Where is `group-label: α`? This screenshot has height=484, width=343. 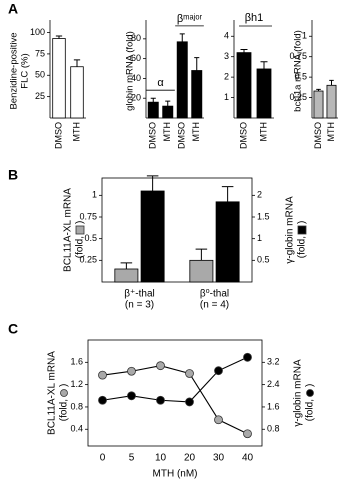
group-label: α is located at coordinates (160, 83).